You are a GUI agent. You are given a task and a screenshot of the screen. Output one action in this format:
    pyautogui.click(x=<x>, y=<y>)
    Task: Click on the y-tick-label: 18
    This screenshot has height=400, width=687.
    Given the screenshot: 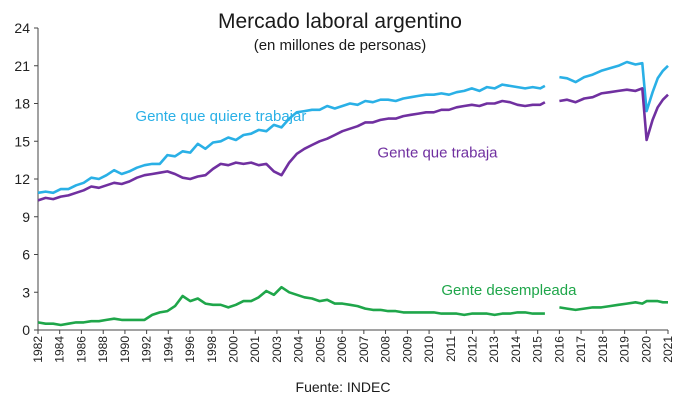 What is the action you would take?
    pyautogui.click(x=22, y=104)
    